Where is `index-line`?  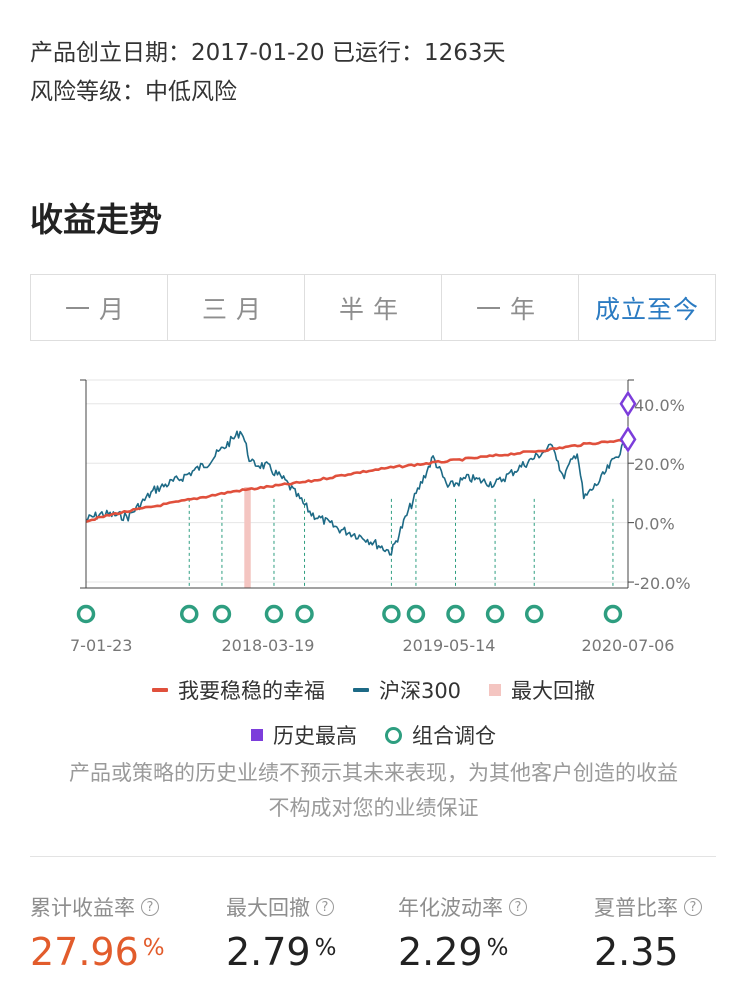 index-line is located at coordinates (357, 493).